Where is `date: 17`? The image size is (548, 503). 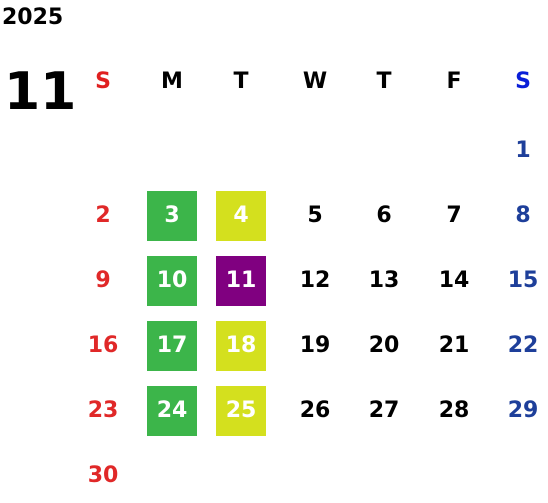
date: 17 is located at coordinates (172, 345).